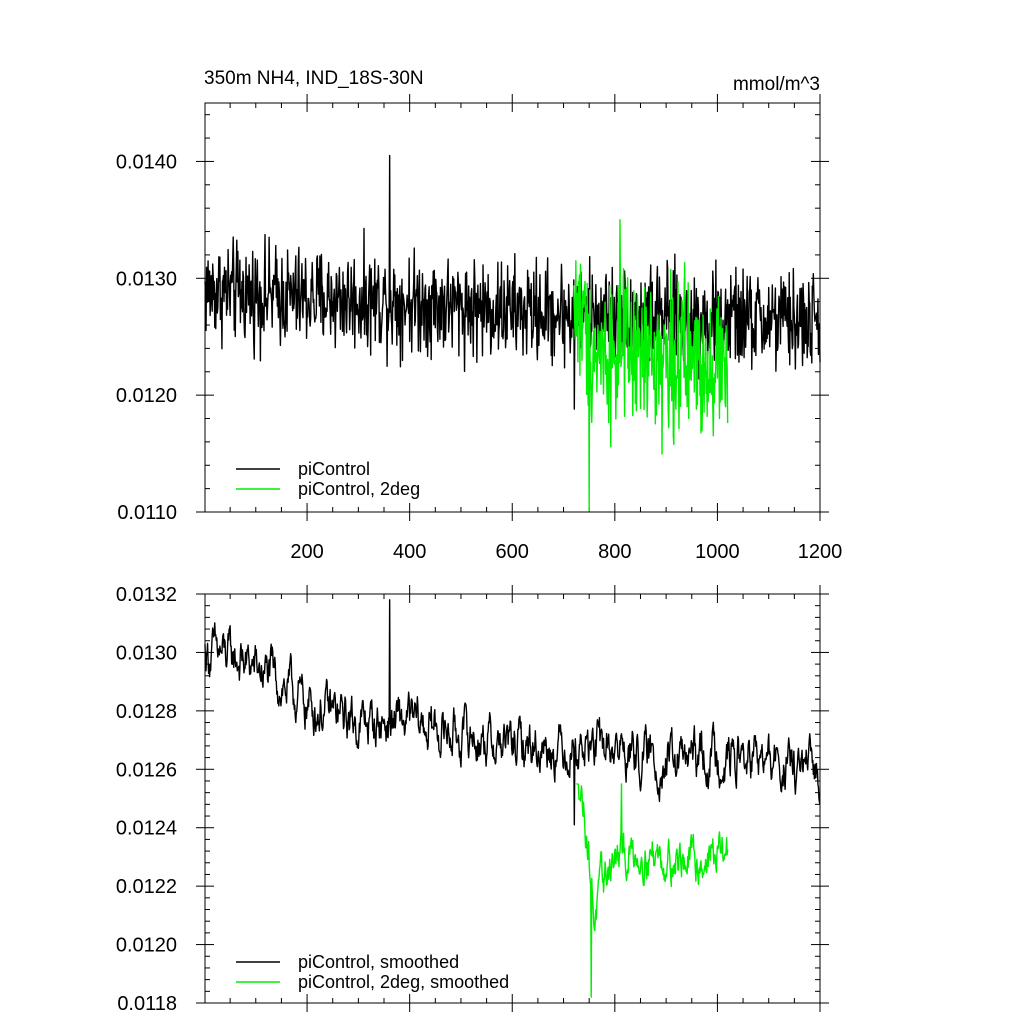 The height and width of the screenshot is (1024, 1024). I want to click on bottom-legend-label-2deg-smoothed: piControl, 2deg, smoothed, so click(403, 982).